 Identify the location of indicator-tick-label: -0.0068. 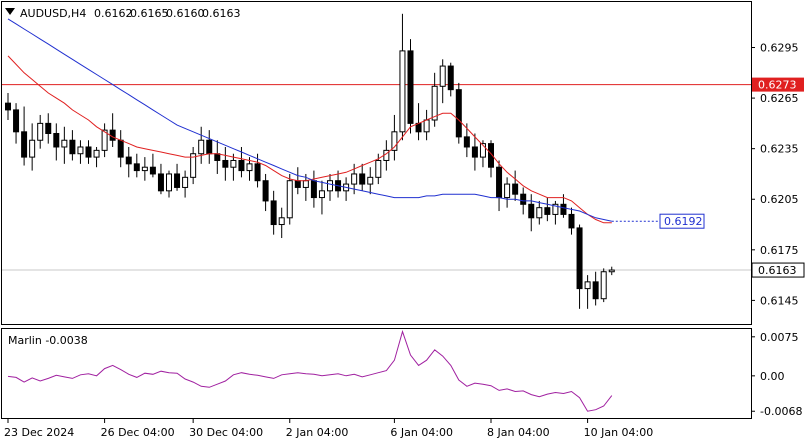
(781, 411).